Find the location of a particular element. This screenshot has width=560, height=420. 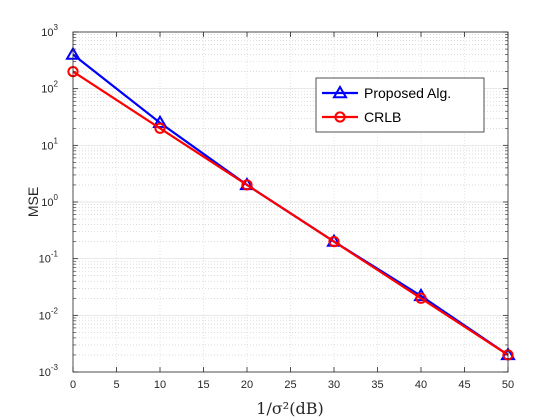

x-tick-label: 35 is located at coordinates (377, 385).